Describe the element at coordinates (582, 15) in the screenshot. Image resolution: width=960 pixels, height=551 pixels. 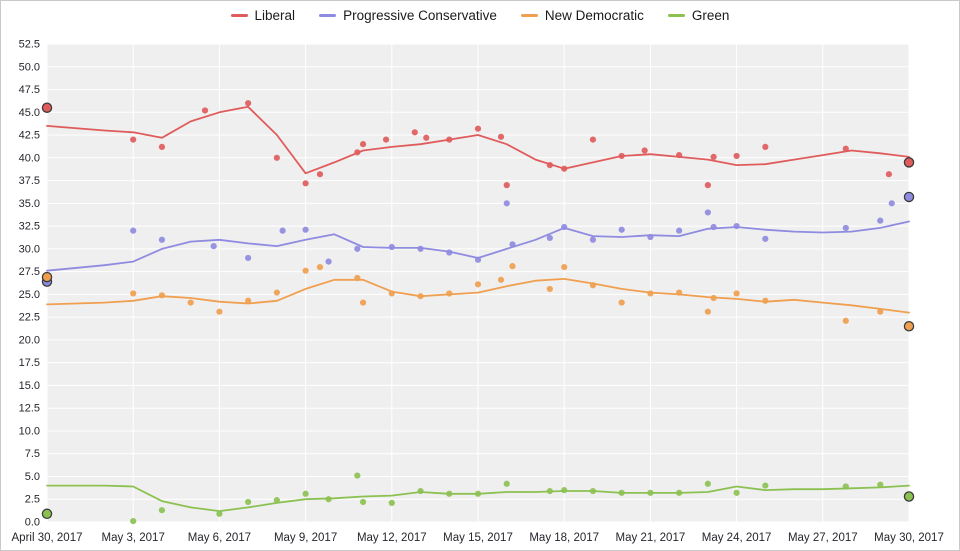
I see `legend-item-new-democratic: New Democratic` at that location.